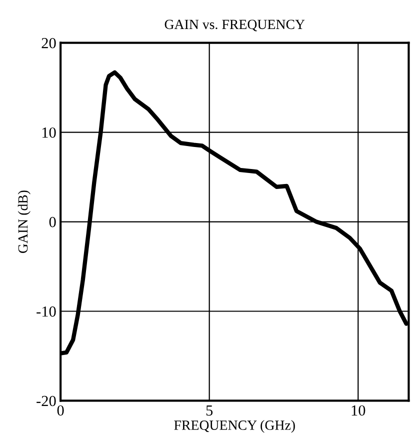 Image resolution: width=412 pixels, height=444 pixels. Describe the element at coordinates (49, 132) in the screenshot. I see `y-tick-label: 10` at that location.